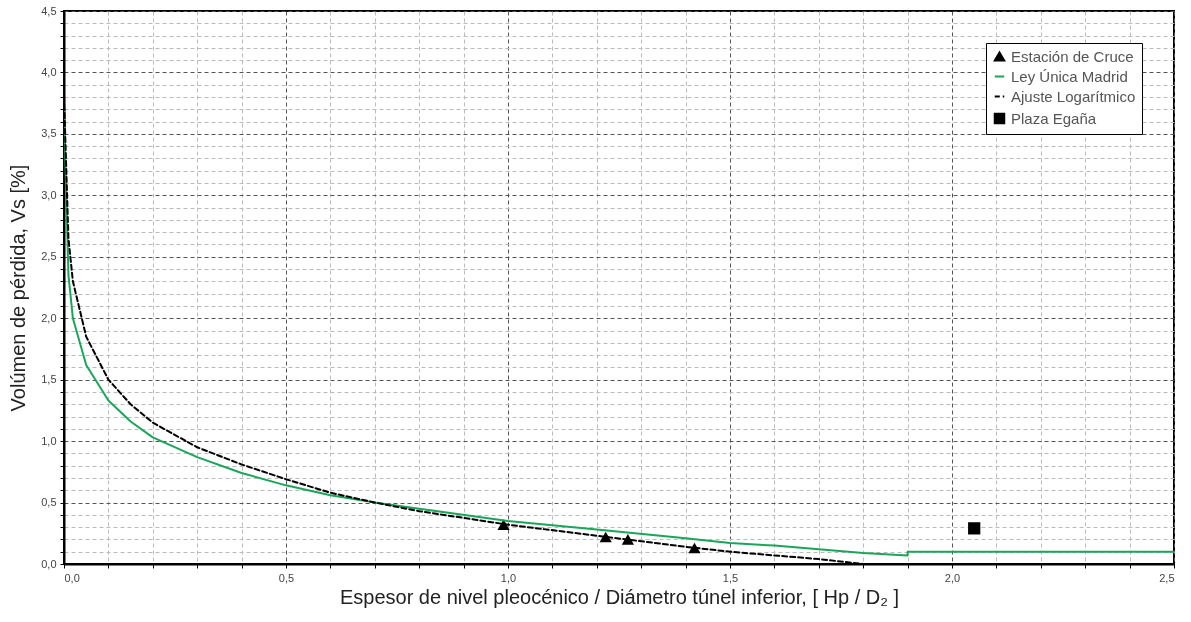 The height and width of the screenshot is (622, 1191). I want to click on x-axis-title: Espesor de nivel pleocénico / Diámetro túnel inferior, [ Hp / D₂ ], so click(619, 596).